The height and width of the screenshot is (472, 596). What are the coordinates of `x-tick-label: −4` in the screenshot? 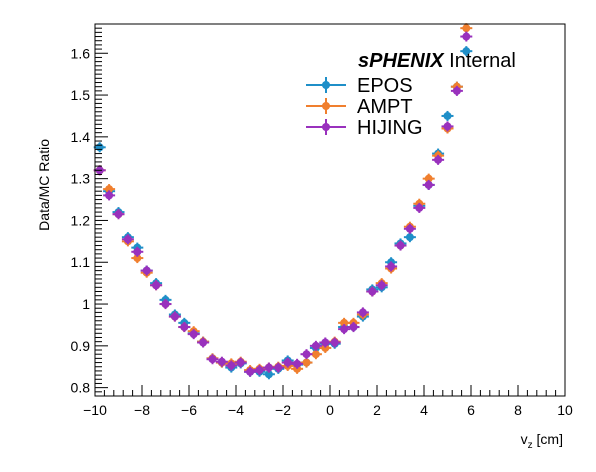 It's located at (236, 410).